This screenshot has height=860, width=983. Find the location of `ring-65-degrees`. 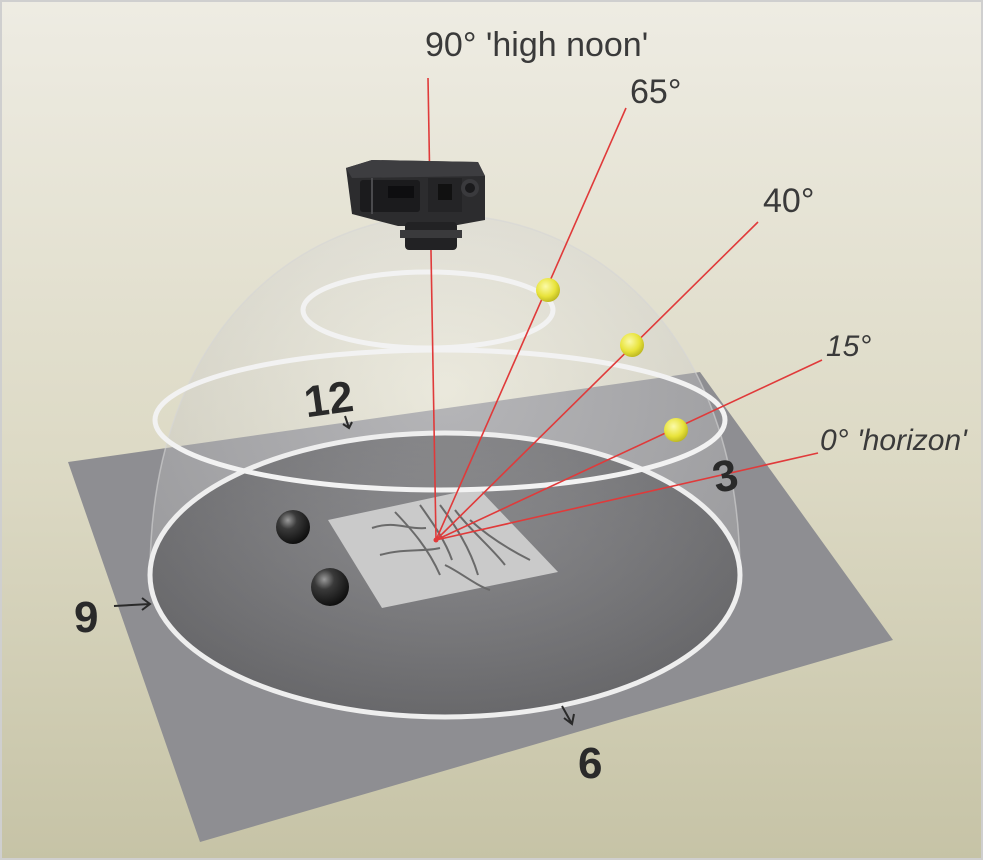

ring-65-degrees is located at coordinates (428, 310).